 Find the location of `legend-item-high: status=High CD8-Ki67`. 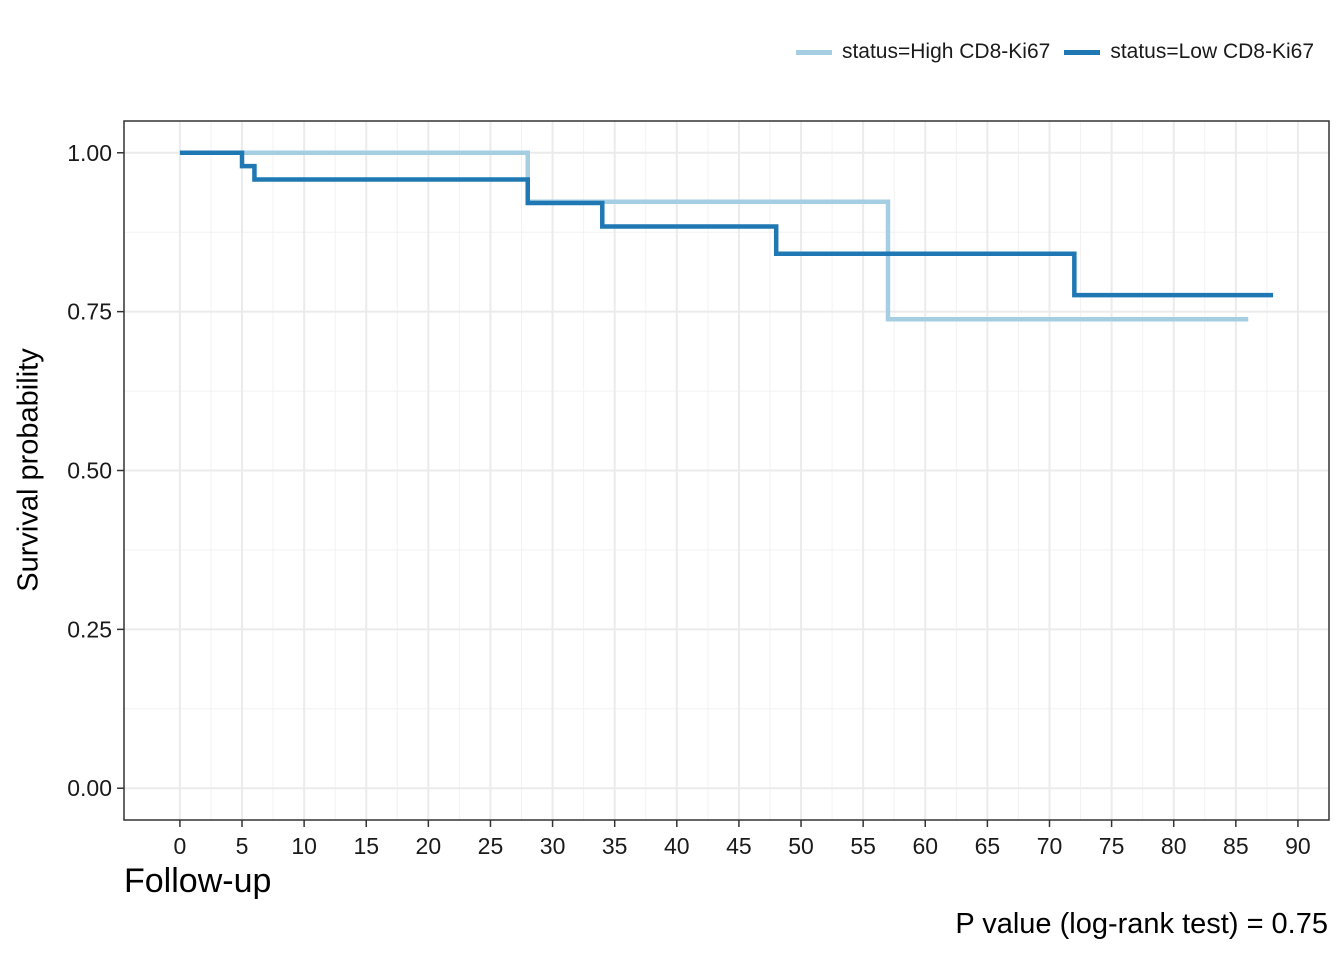

legend-item-high: status=High CD8-Ki67 is located at coordinates (923, 52).